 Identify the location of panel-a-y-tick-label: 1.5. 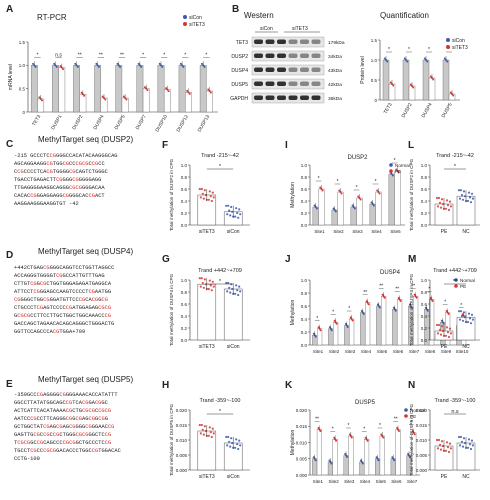
(22, 42).